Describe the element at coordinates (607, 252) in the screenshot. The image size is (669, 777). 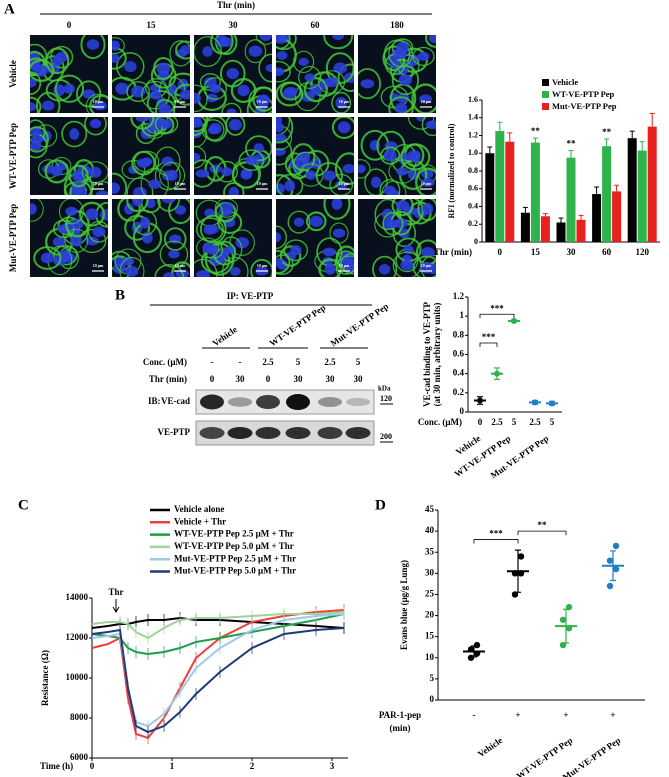
I see `x-tick-label: 60` at that location.